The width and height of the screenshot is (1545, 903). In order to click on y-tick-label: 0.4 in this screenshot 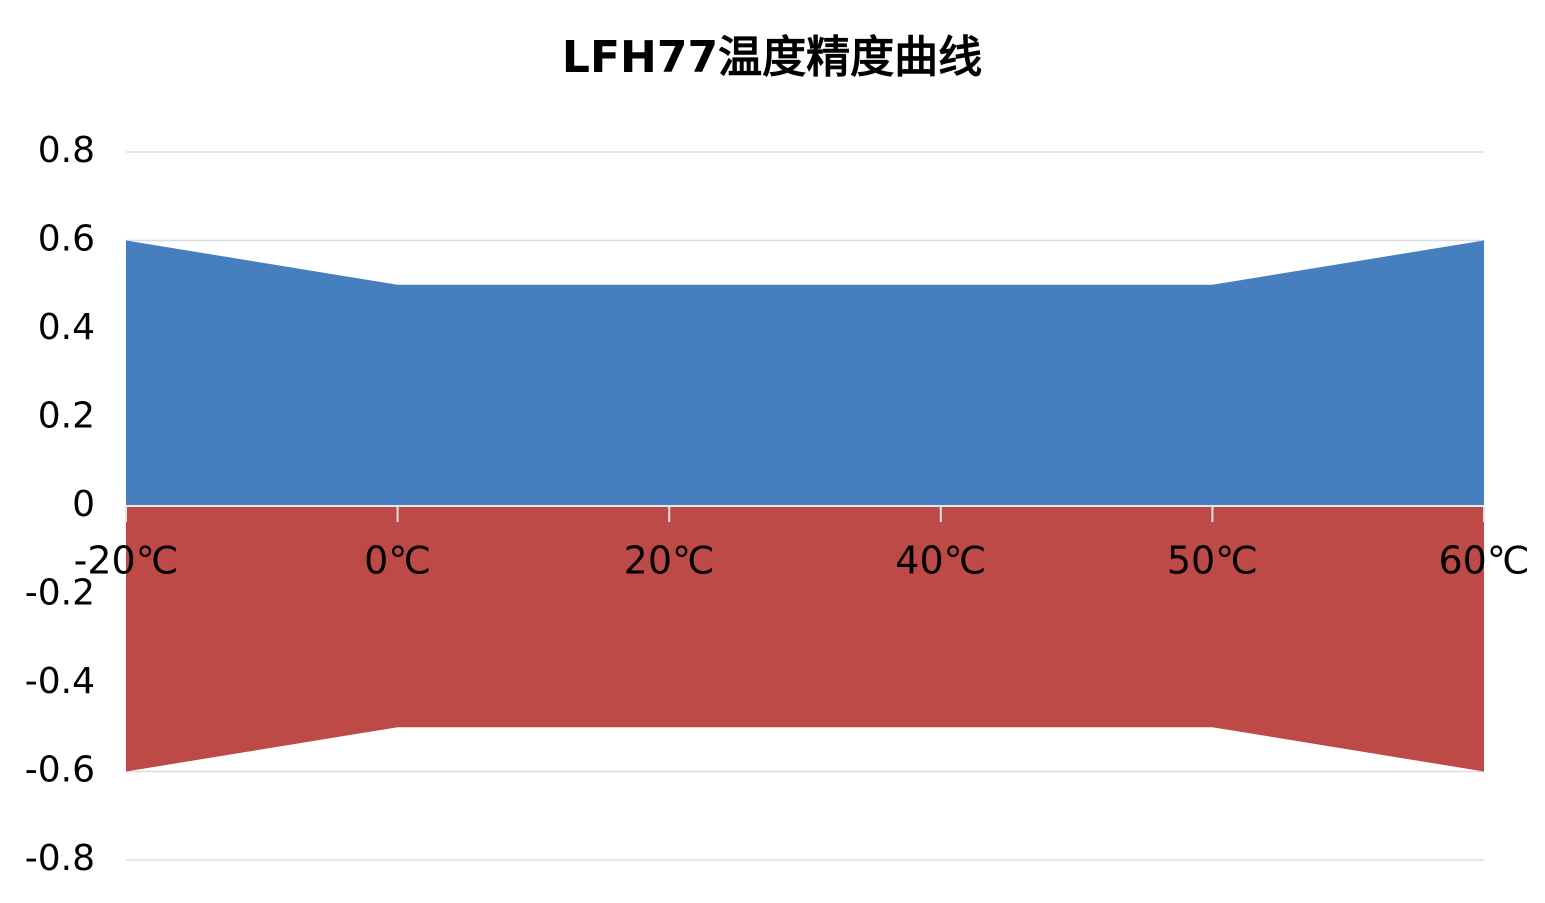, I will do `click(66, 327)`.